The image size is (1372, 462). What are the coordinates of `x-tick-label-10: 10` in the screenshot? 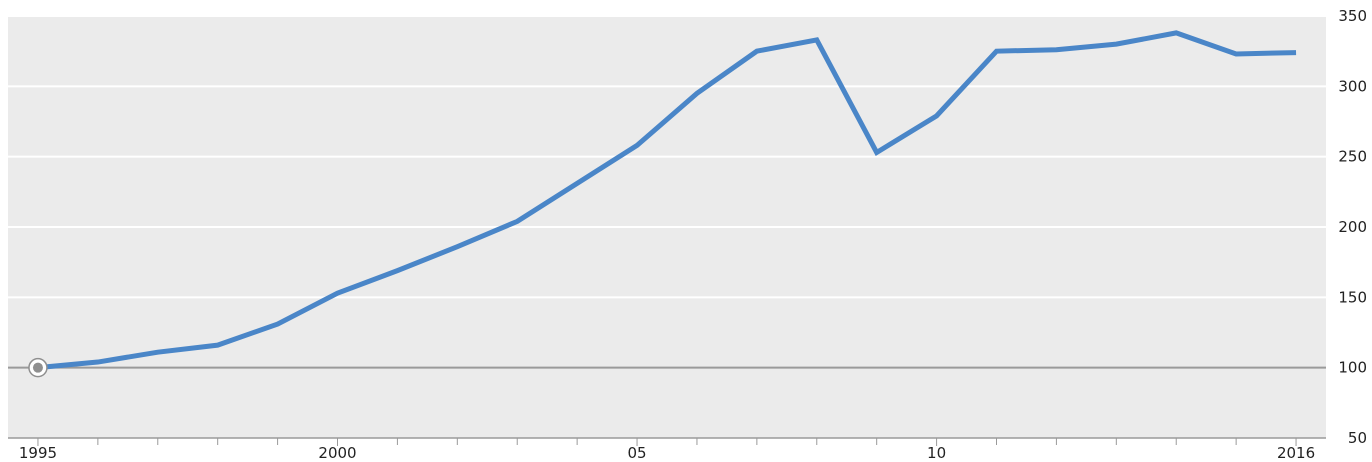 It's located at (936, 453).